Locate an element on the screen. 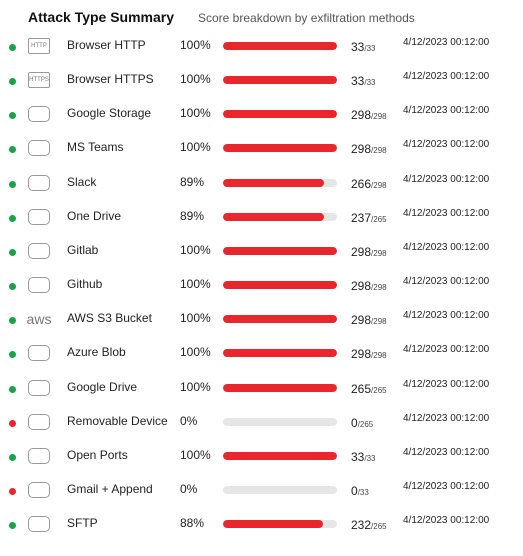  method-name: Gmail + Append is located at coordinates (110, 488).